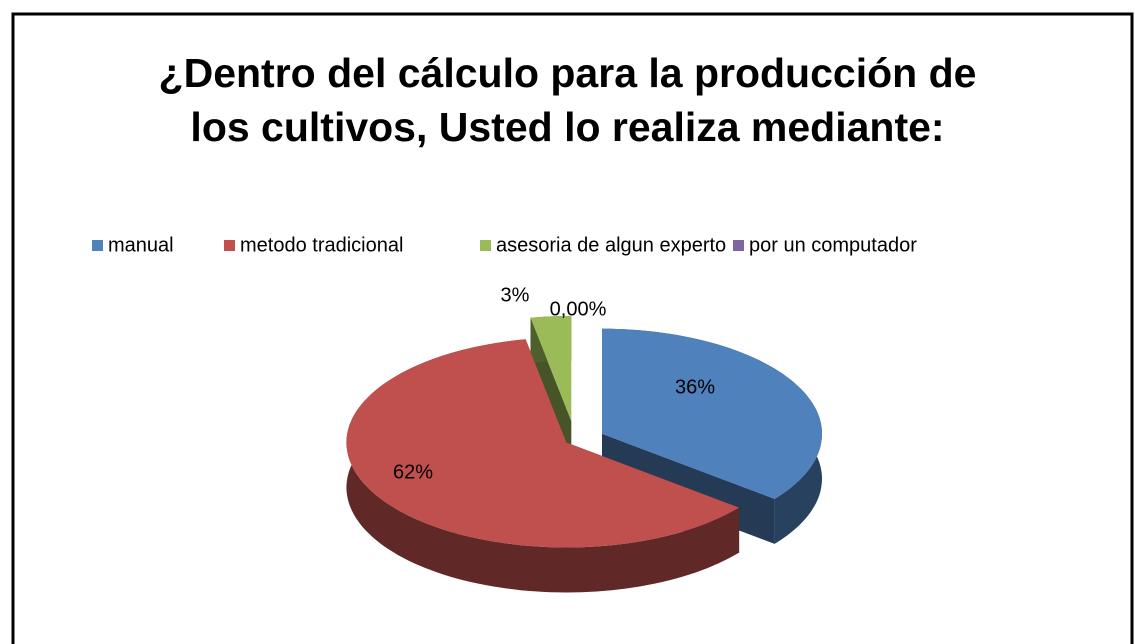 This screenshot has width=1135, height=644. I want to click on slice-side, so click(543, 466).